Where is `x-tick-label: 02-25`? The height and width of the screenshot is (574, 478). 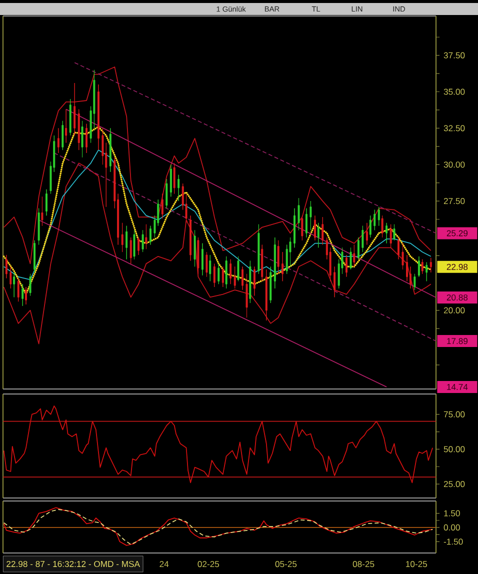 x-tick-label: 02-25 is located at coordinates (209, 564).